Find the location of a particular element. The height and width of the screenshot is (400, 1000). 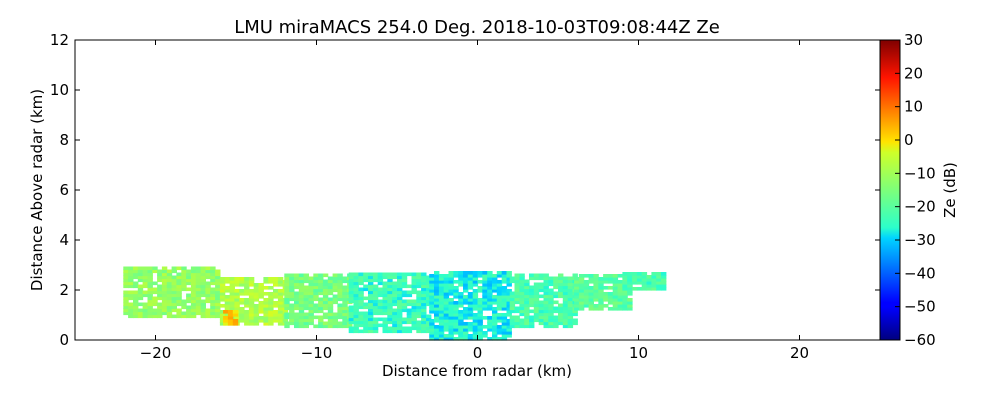

x-tick-label: 0 is located at coordinates (478, 353).